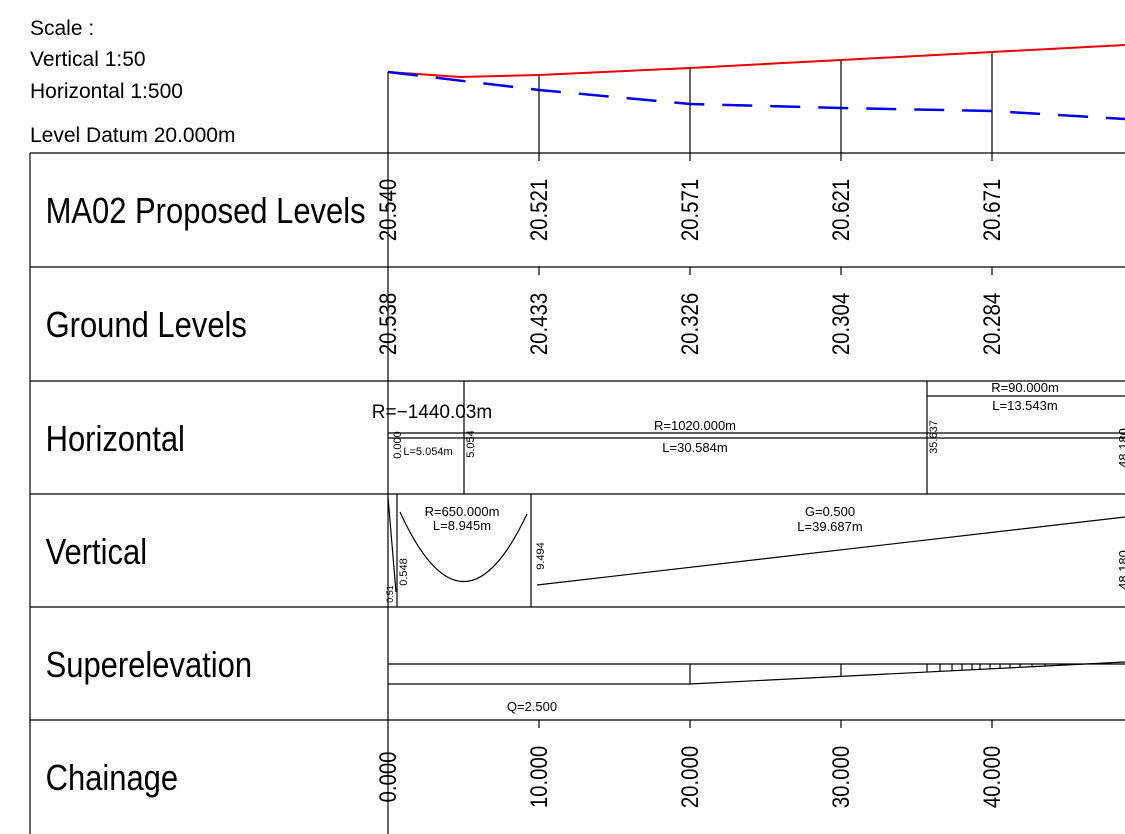 The image size is (1125, 834). What do you see at coordinates (387, 324) in the screenshot?
I see `ground-level: 20.538` at bounding box center [387, 324].